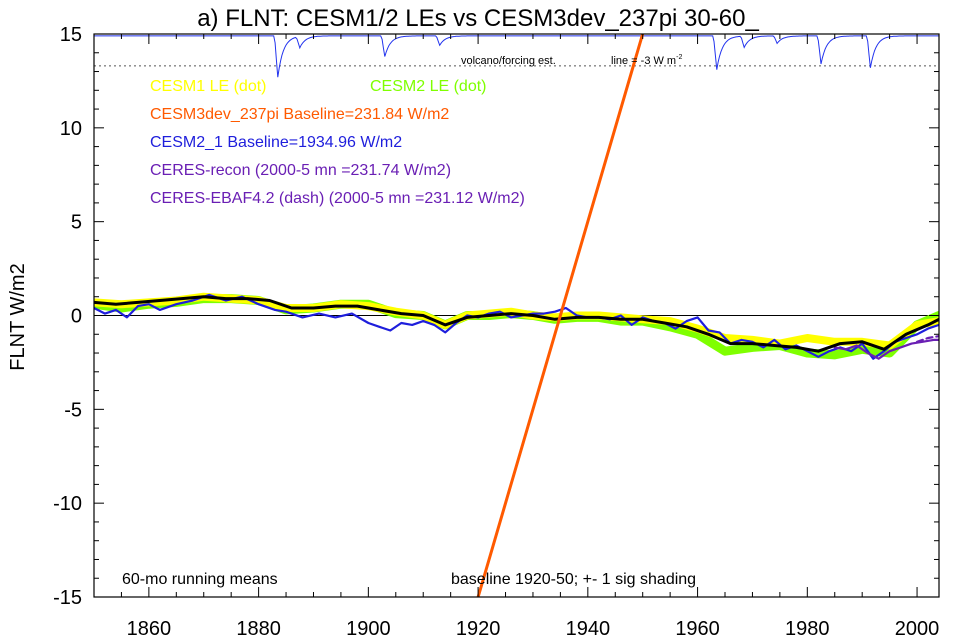 Image resolution: width=957 pixels, height=641 pixels. I want to click on y-tick-label: 5, so click(76, 223).